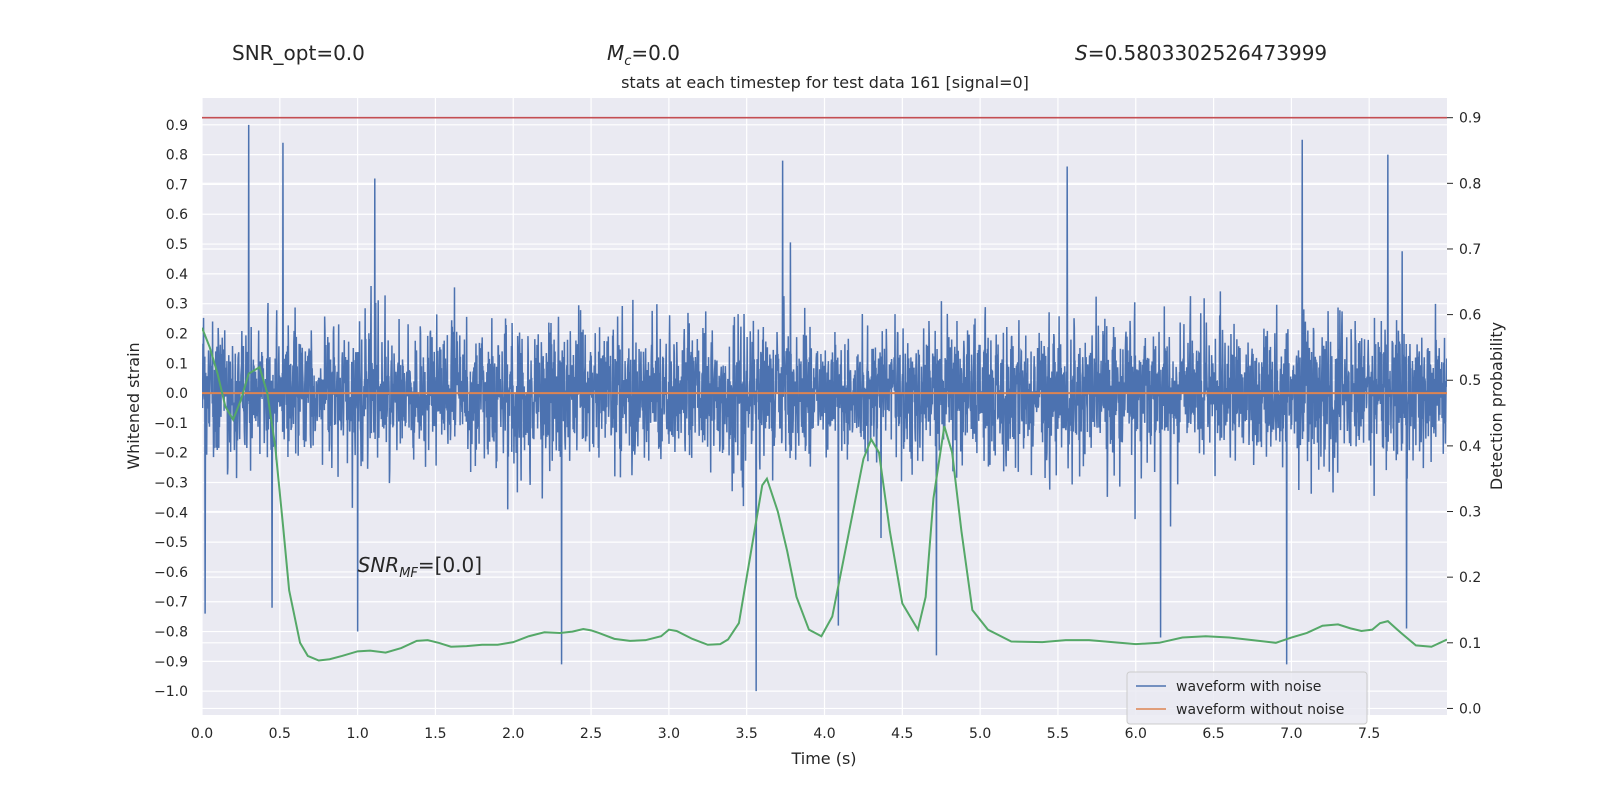 Image resolution: width=1600 pixels, height=800 pixels. Describe the element at coordinates (1291, 734) in the screenshot. I see `x-tick-label: 7.0` at that location.